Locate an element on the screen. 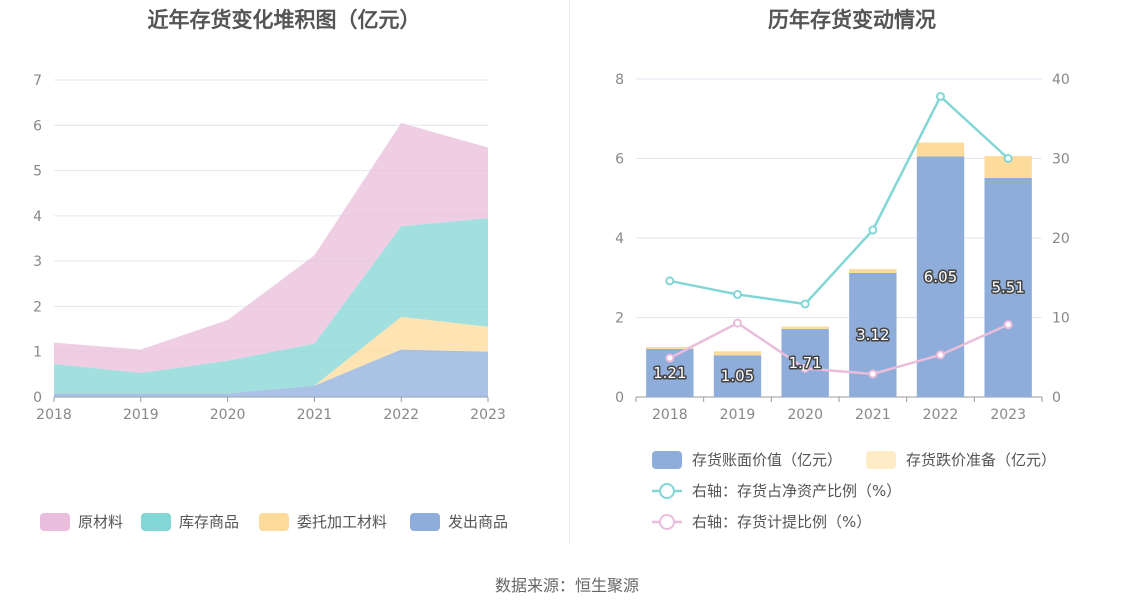  legend-label: 库存商品 is located at coordinates (209, 522).